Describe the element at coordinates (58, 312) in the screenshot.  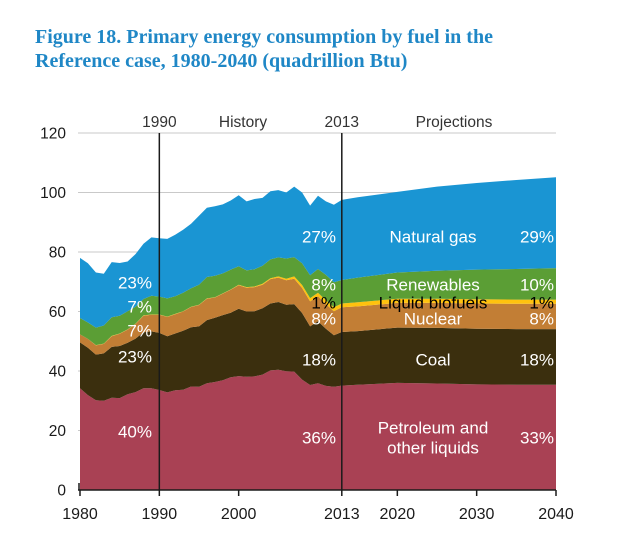
I see `y-tick-label-60: 60` at that location.